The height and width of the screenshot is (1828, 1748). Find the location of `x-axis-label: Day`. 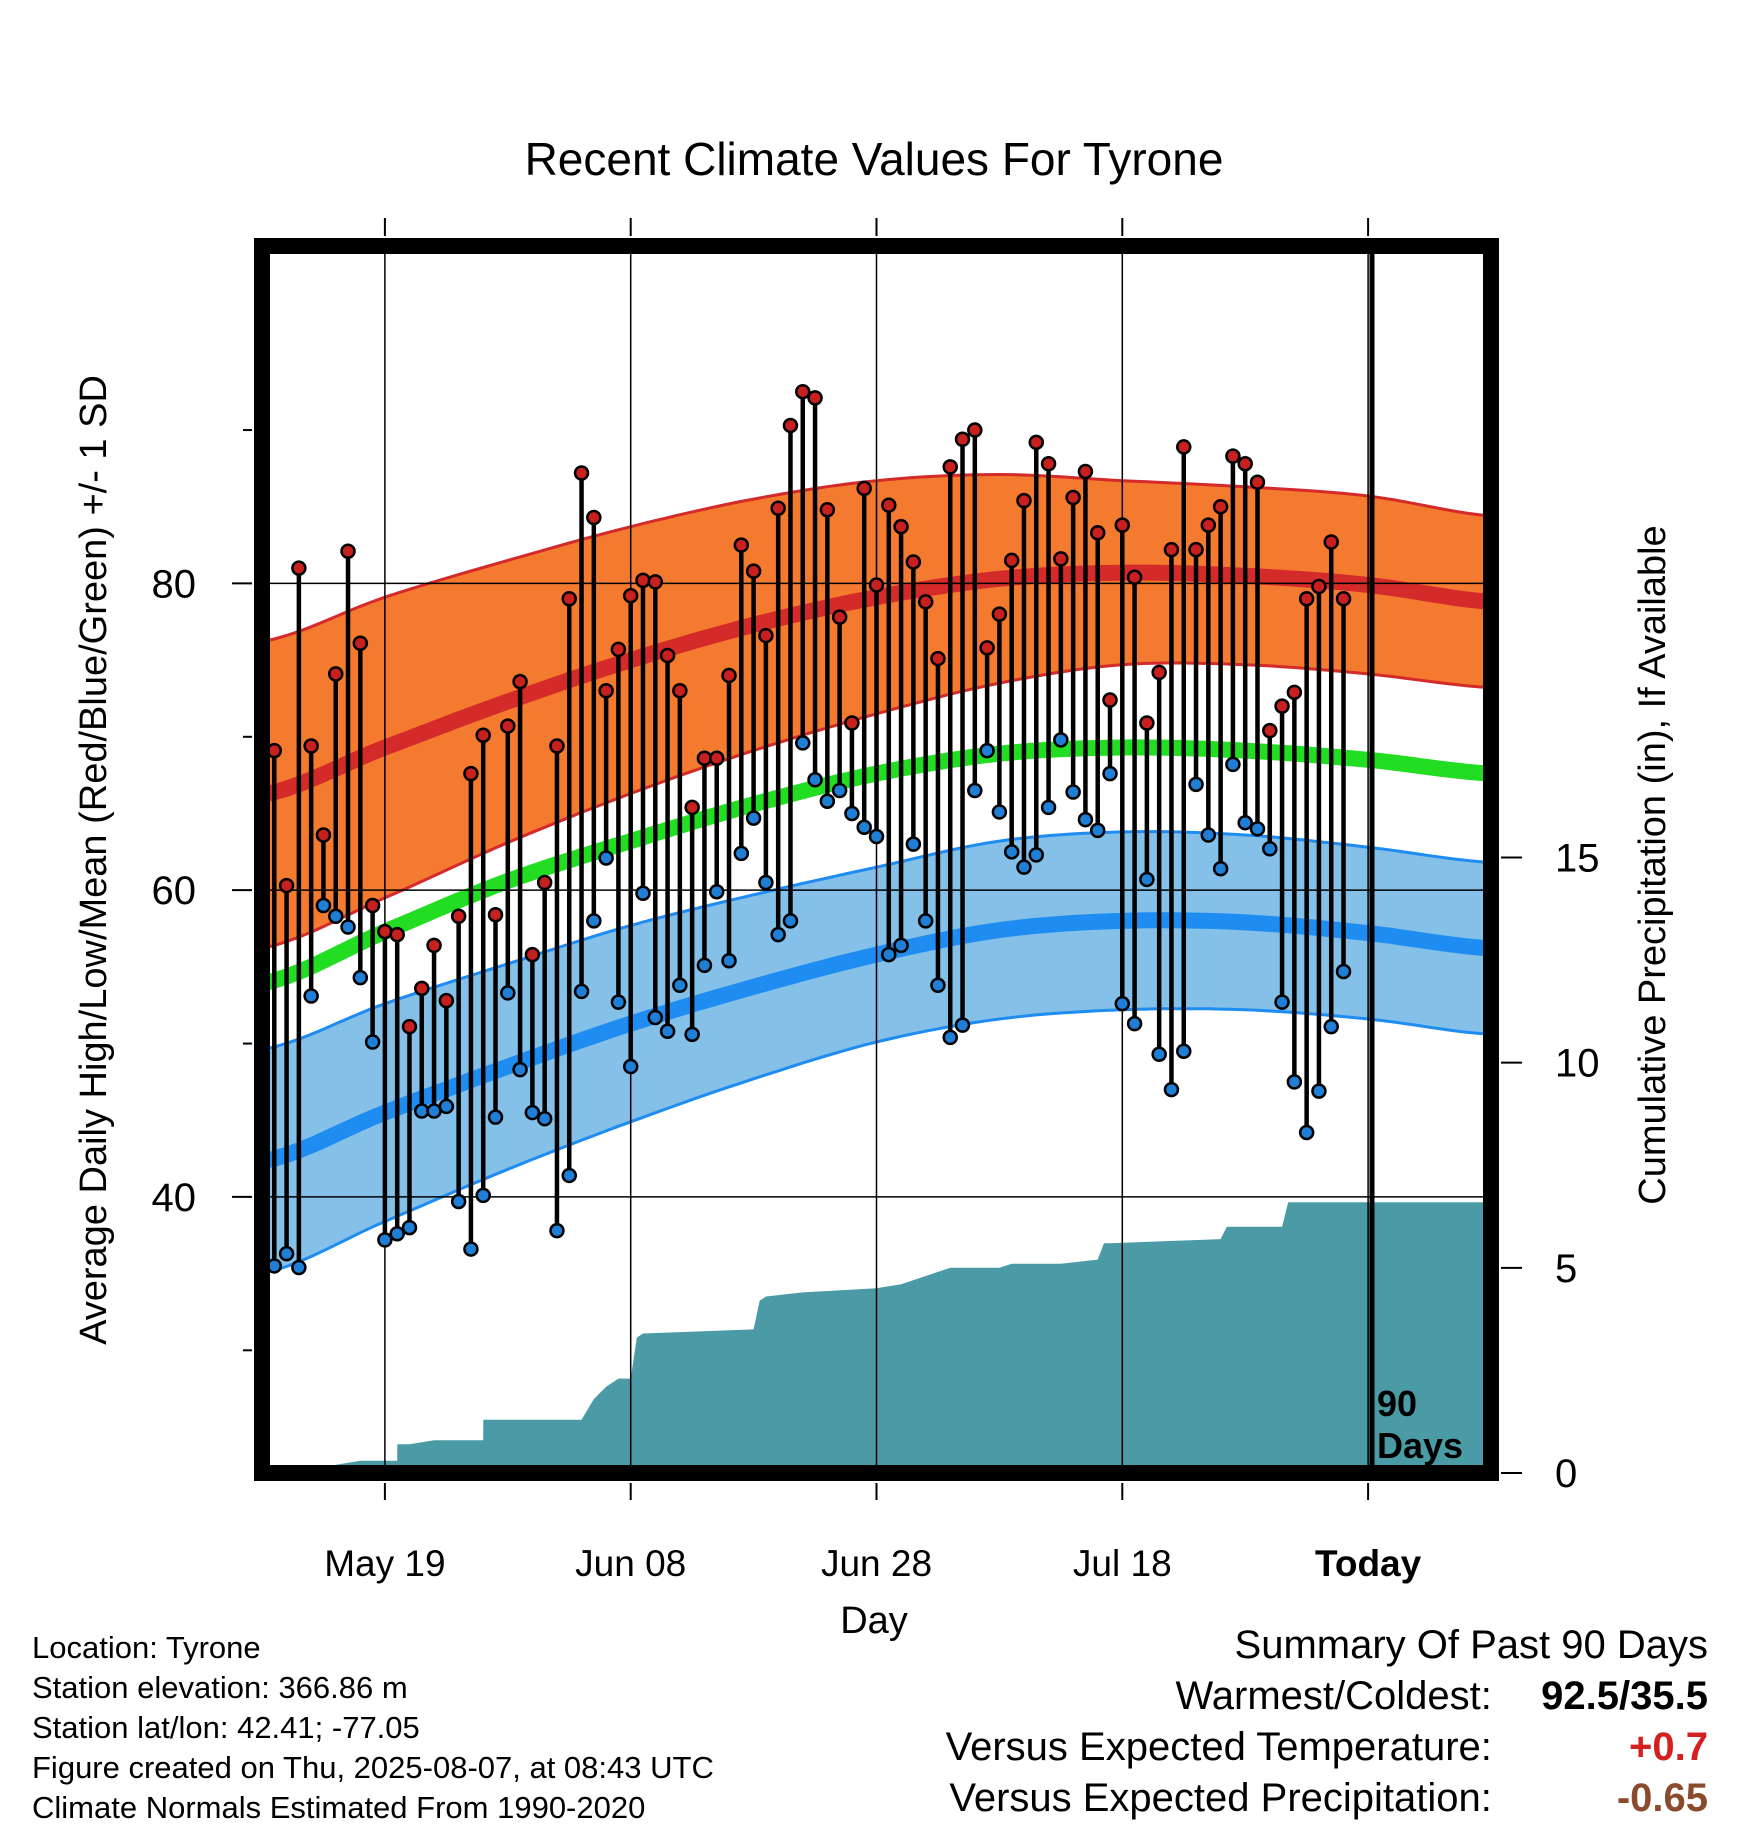

x-axis-label: Day is located at coordinates (874, 1621).